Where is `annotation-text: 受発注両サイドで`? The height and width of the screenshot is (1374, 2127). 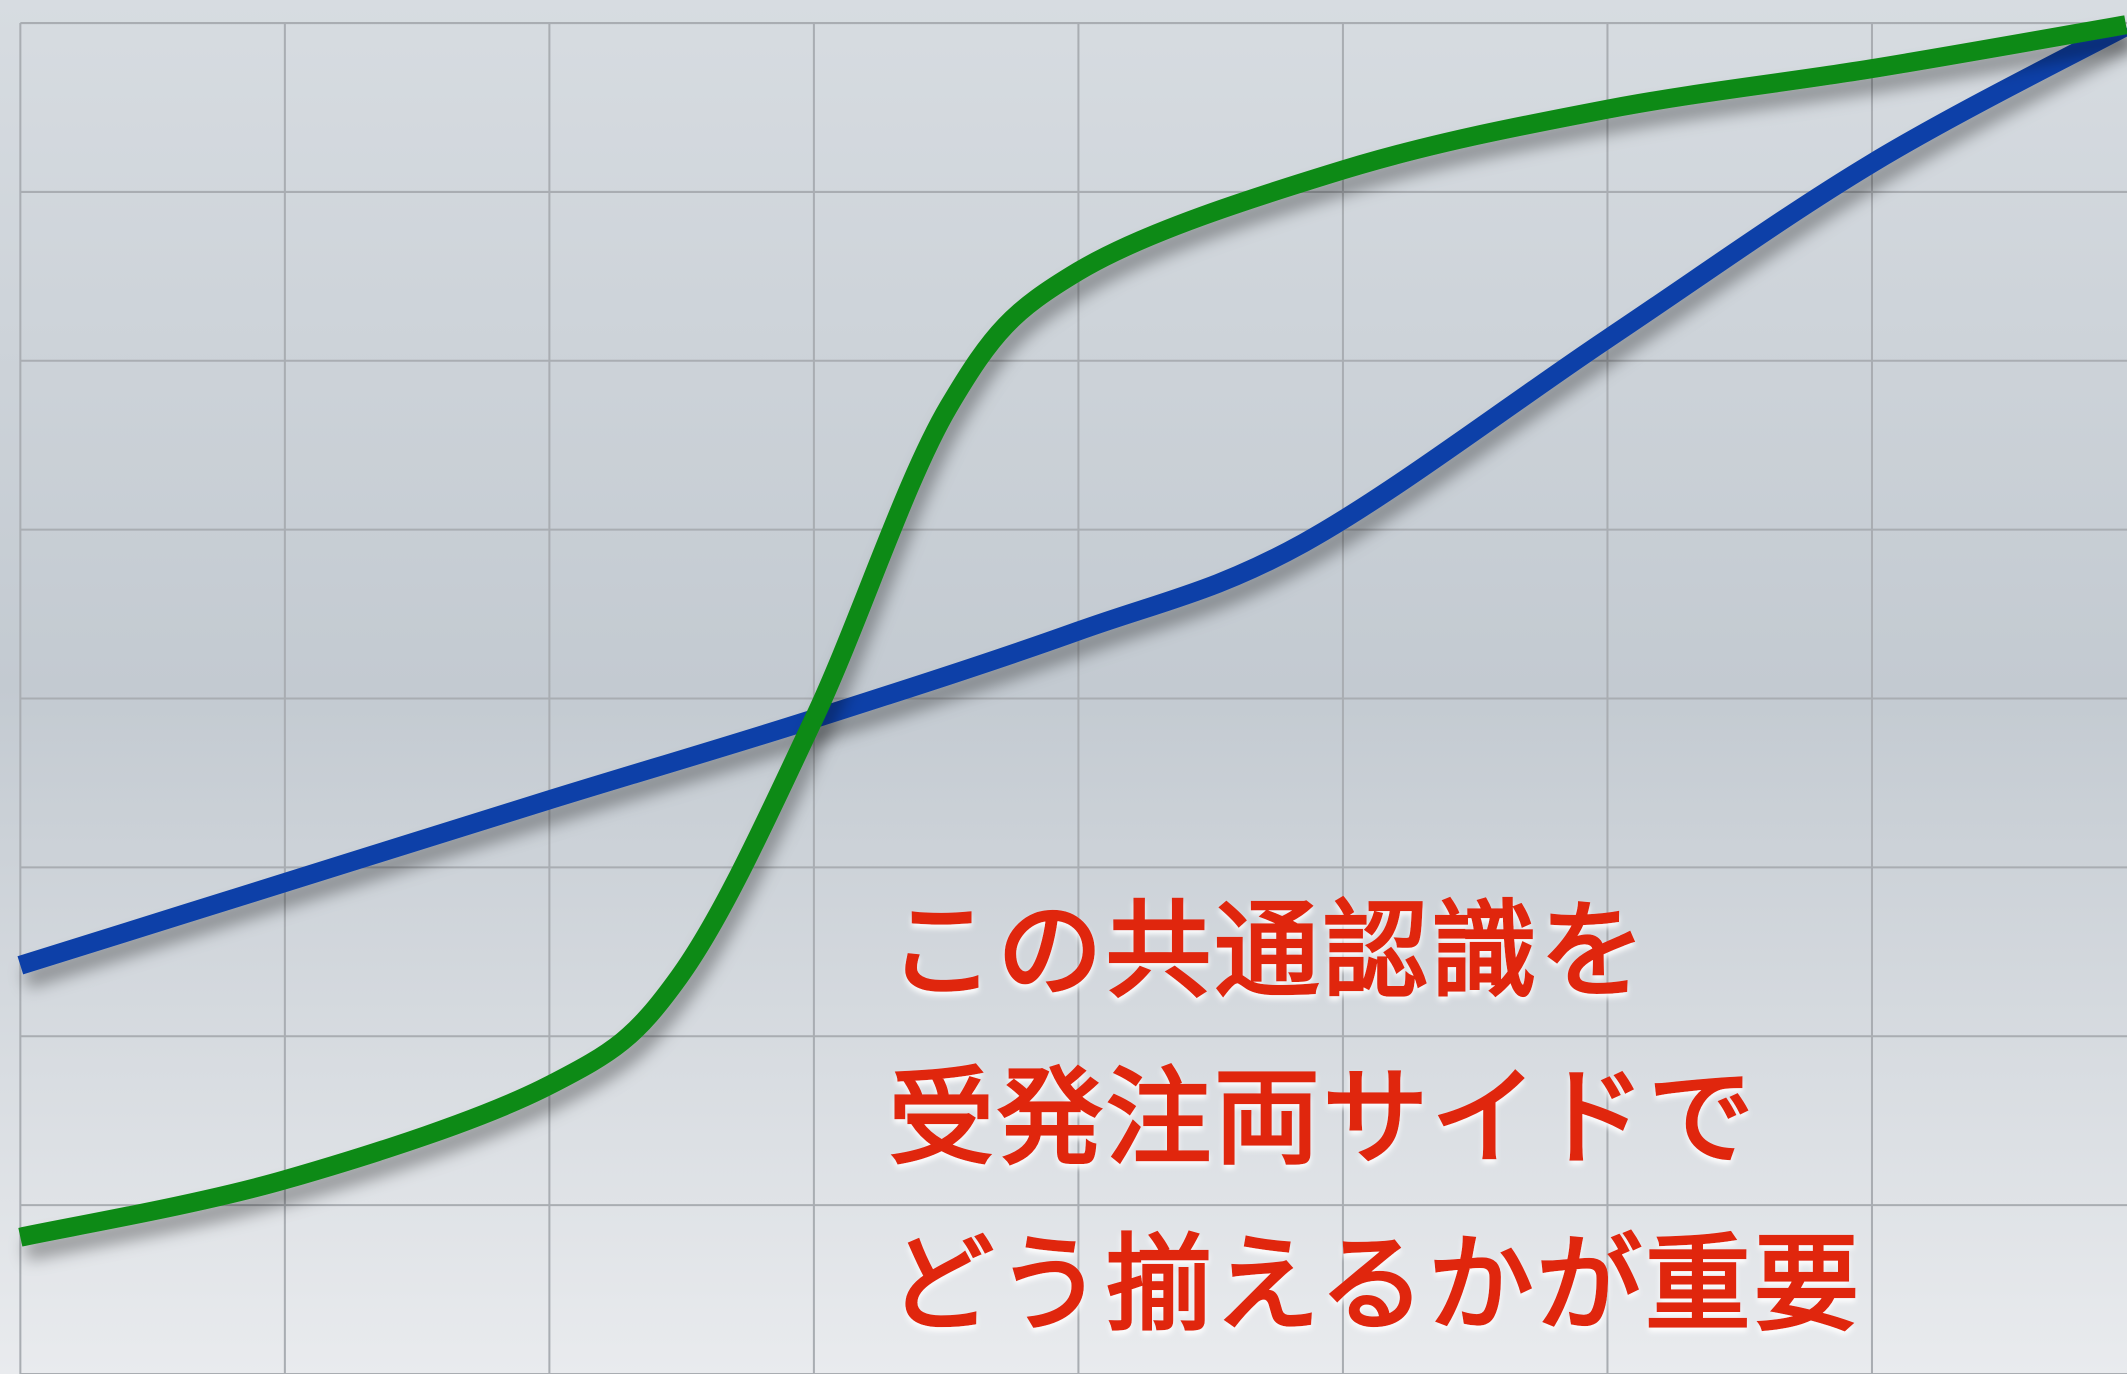
annotation-text: 受発注両サイドで is located at coordinates (1323, 1117).